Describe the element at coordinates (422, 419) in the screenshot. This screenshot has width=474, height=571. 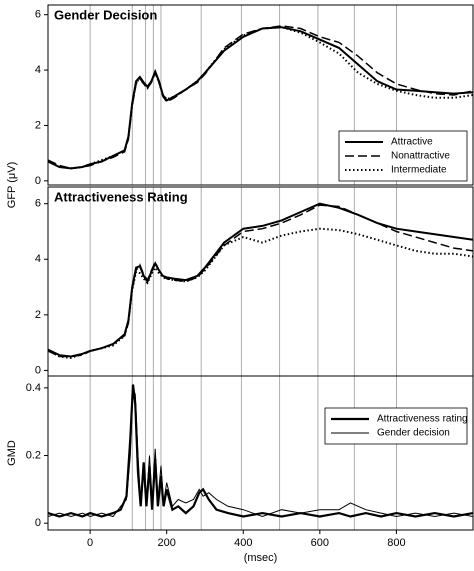
I see `legend-label: Attractiveness rating` at that location.